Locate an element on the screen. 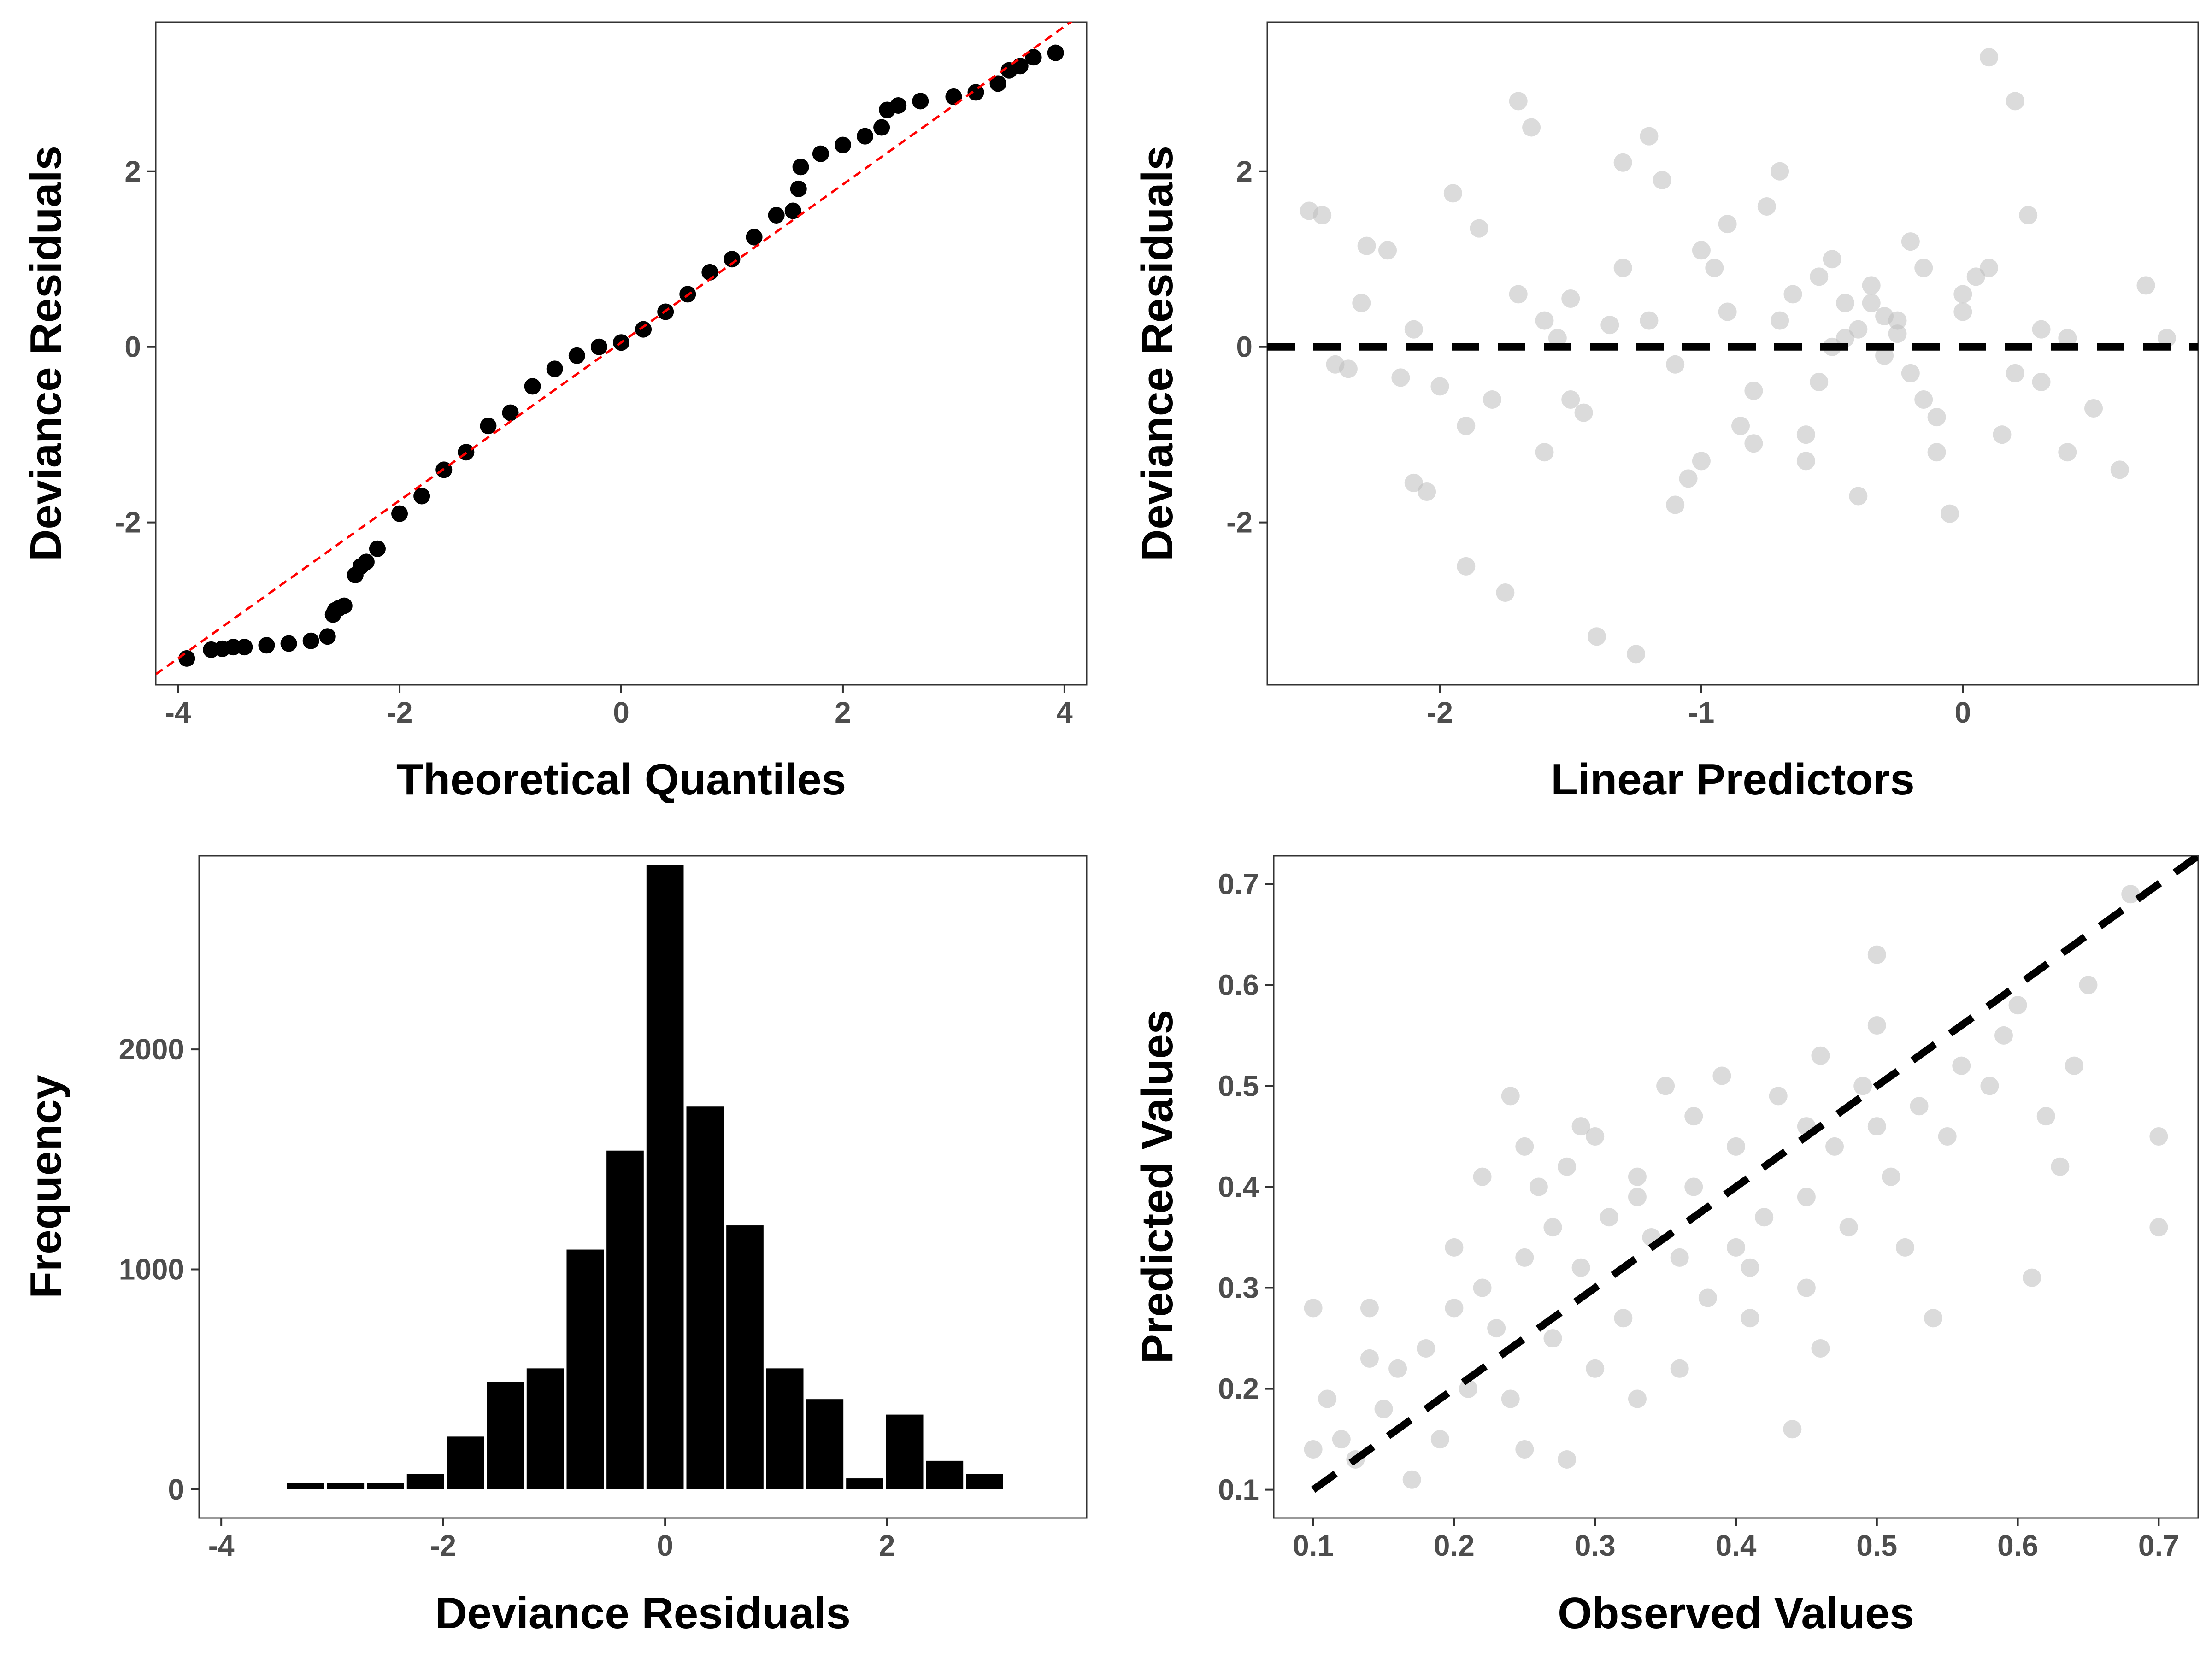 Image resolution: width=2212 pixels, height=1659 pixels. qq-y-tick-label: 2 is located at coordinates (132, 171).